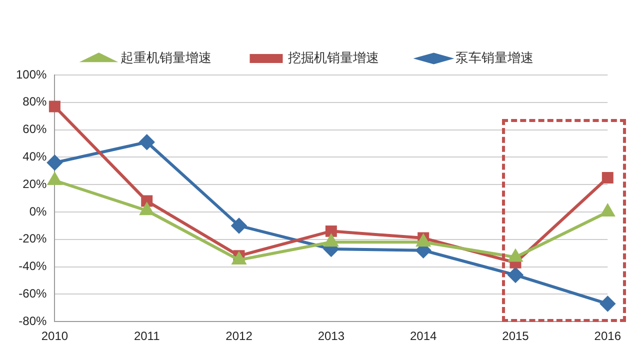  I want to click on x-tick-label: 2015, so click(516, 336).